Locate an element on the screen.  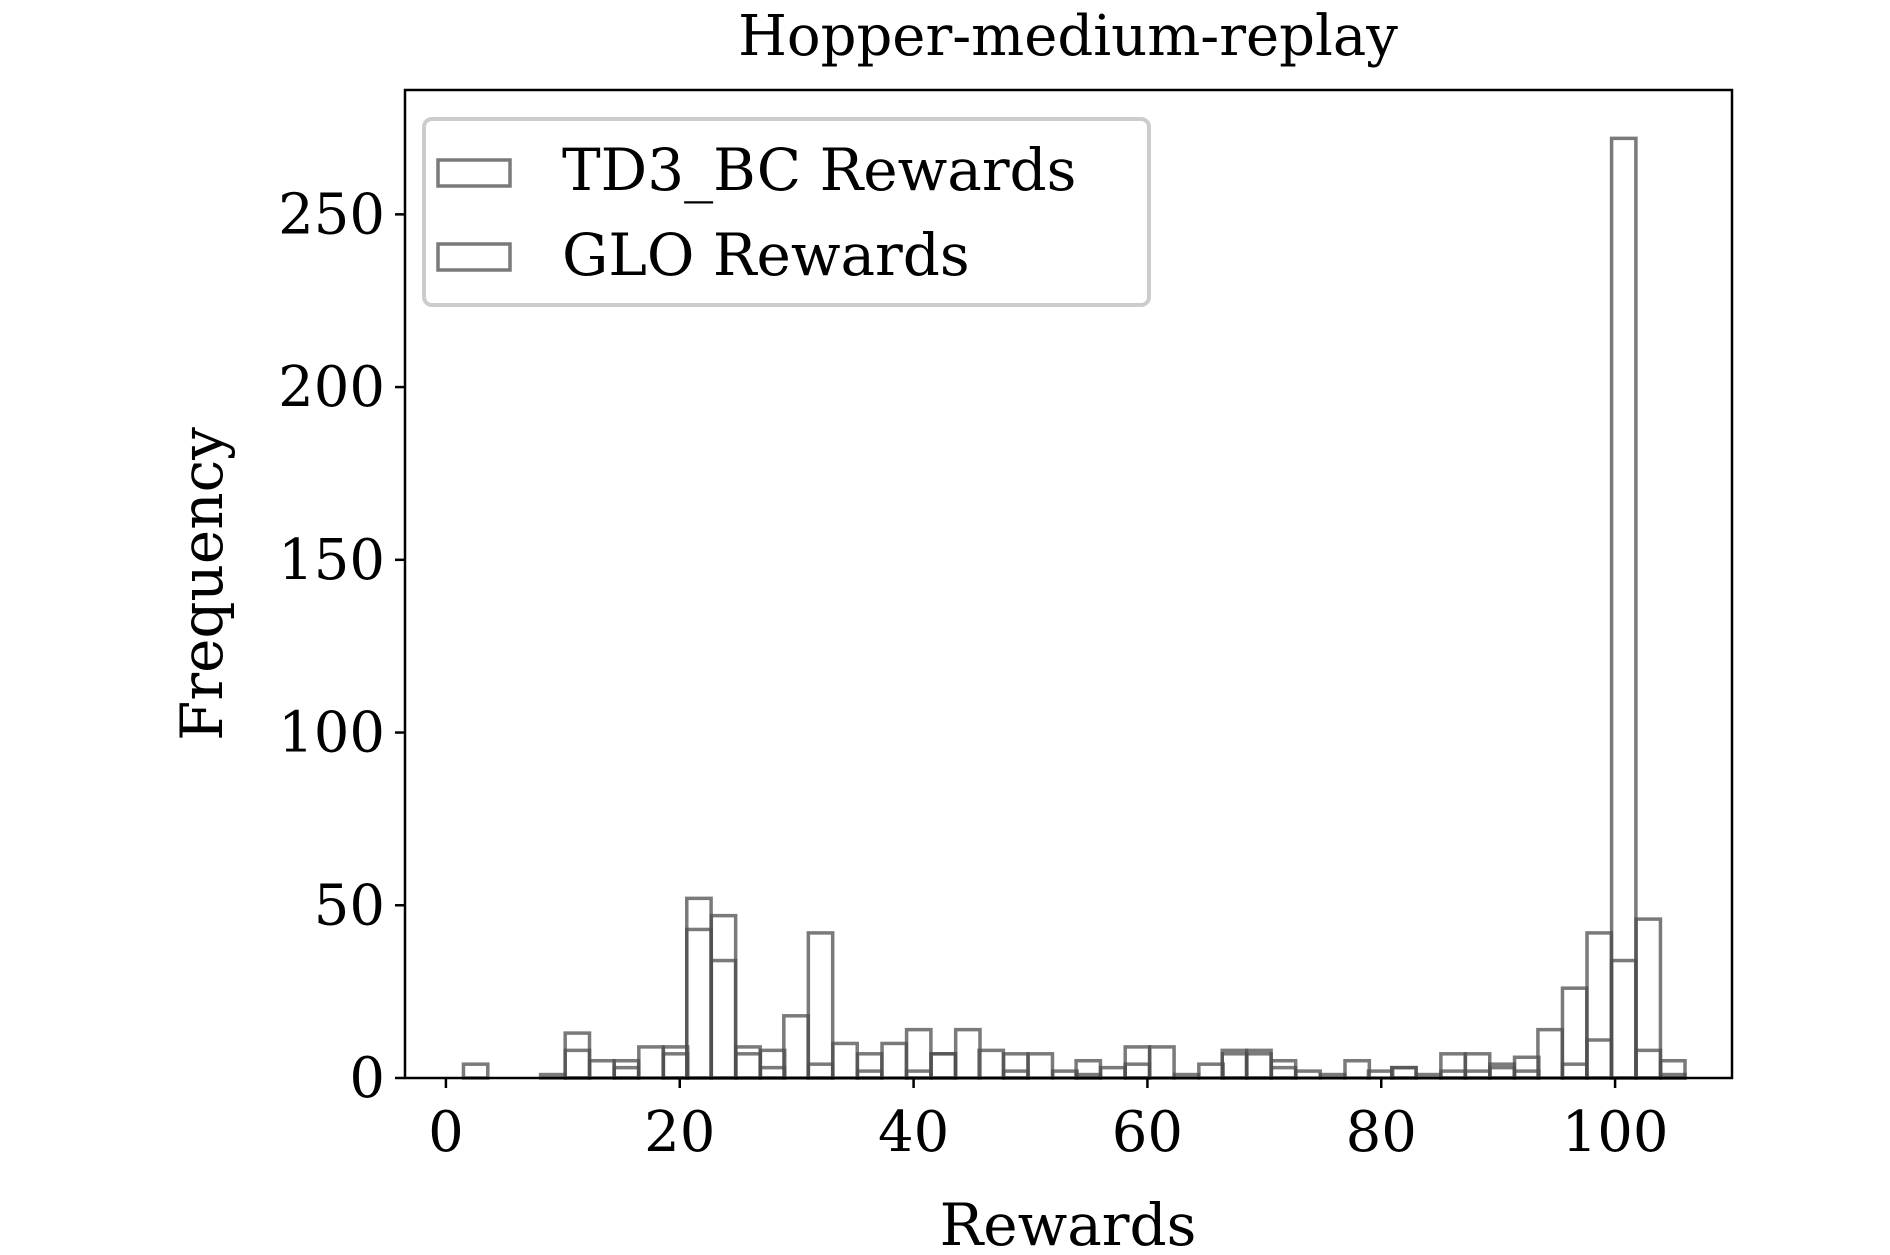
y-tick-label-3: 150 is located at coordinates (331, 560).